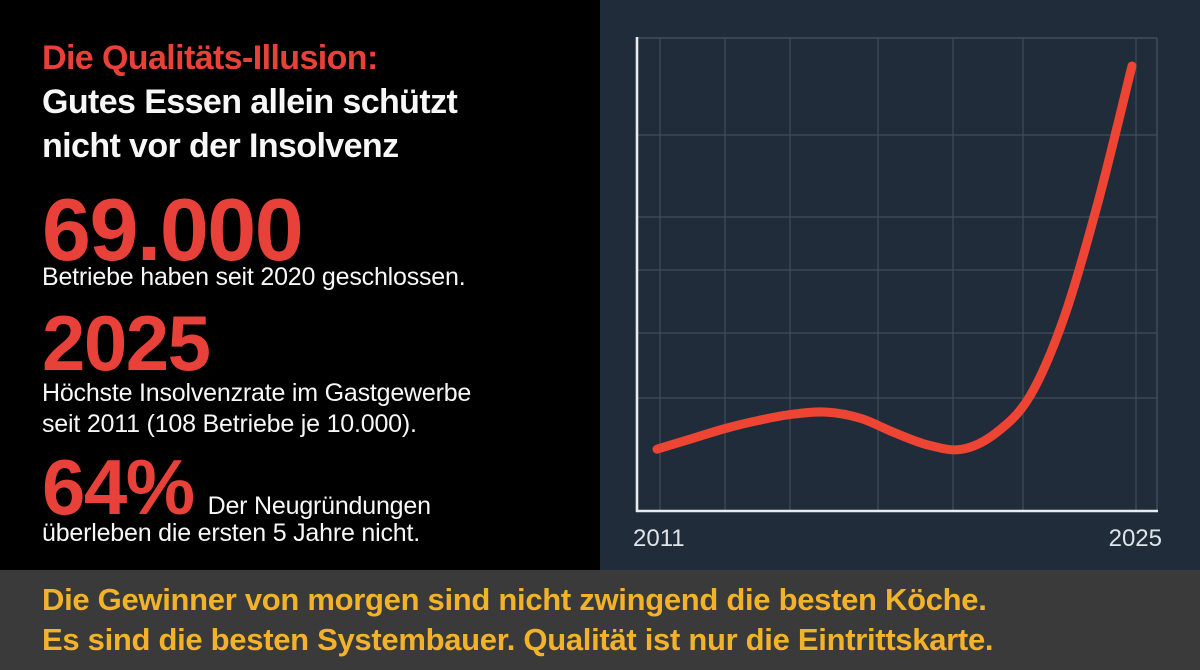 This screenshot has height=670, width=1200. I want to click on stat-year-caption-line-2: seit 2011 (108 Betriebe je 10.000)., so click(229, 424).